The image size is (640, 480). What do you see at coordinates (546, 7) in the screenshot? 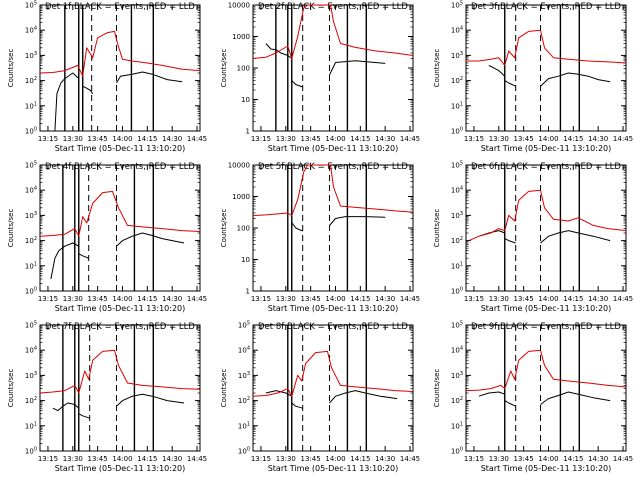
I see `panel-title: Det 3f BLACK = Events, RED = LLD` at bounding box center [546, 7].